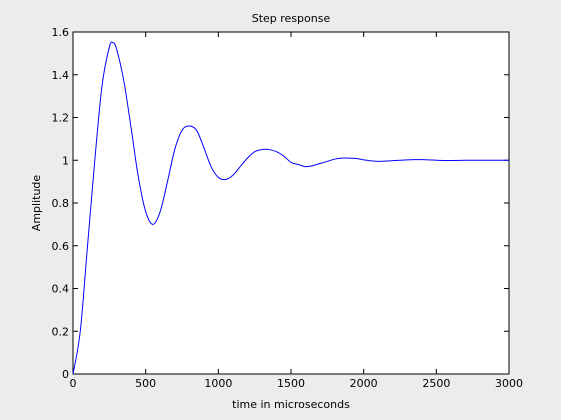 Image resolution: width=561 pixels, height=420 pixels. I want to click on y-tick-label: 1.4, so click(61, 75).